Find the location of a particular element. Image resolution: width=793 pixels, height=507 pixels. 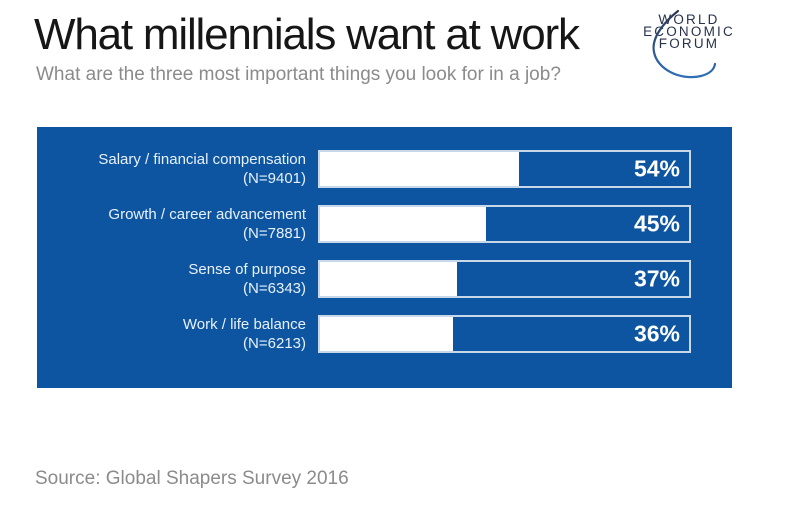

bar-sample-size-label: (N=6343) is located at coordinates (274, 288).